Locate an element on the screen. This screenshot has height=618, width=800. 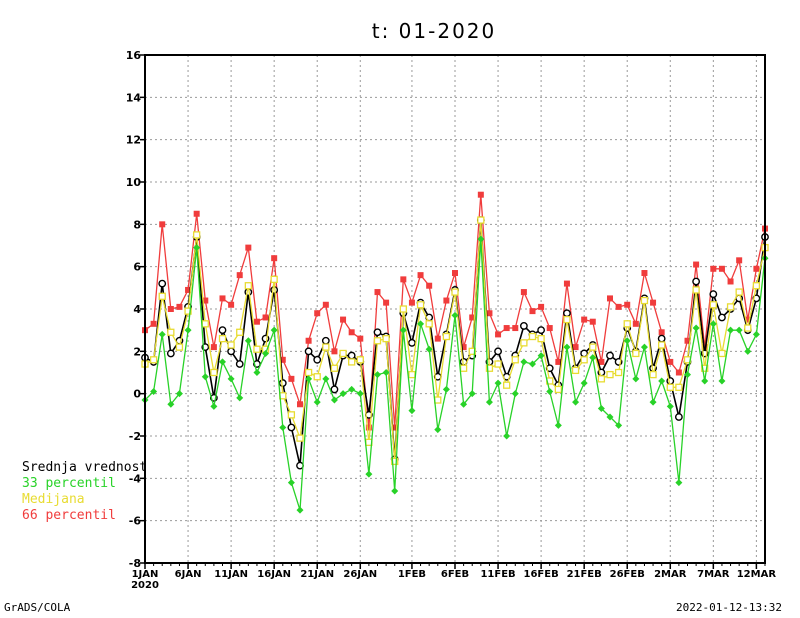
footer-credit: GrADS/COLA is located at coordinates (37, 607).